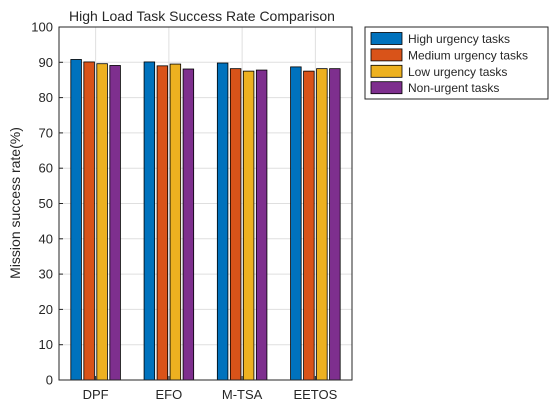 Image resolution: width=550 pixels, height=412 pixels. What do you see at coordinates (46, 274) in the screenshot?
I see `y-tick-label: 30` at bounding box center [46, 274].